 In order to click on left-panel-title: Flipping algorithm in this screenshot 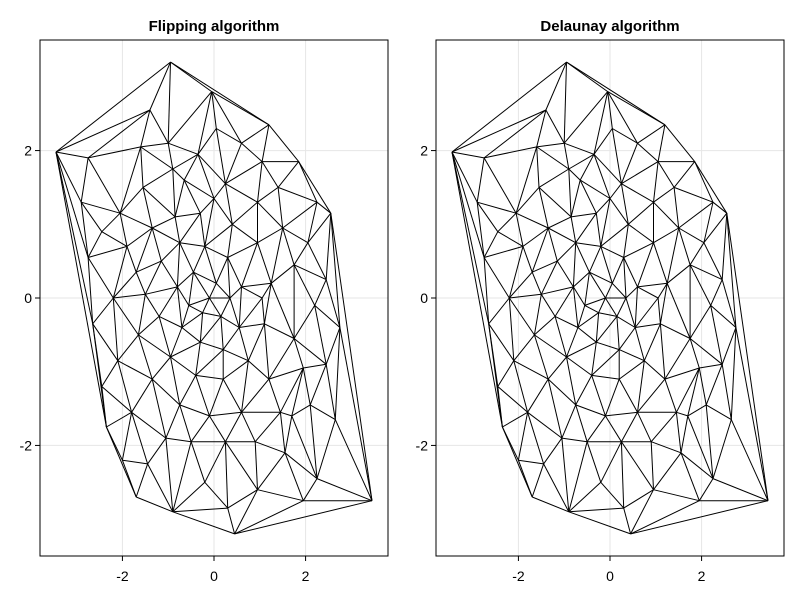, I will do `click(214, 26)`.